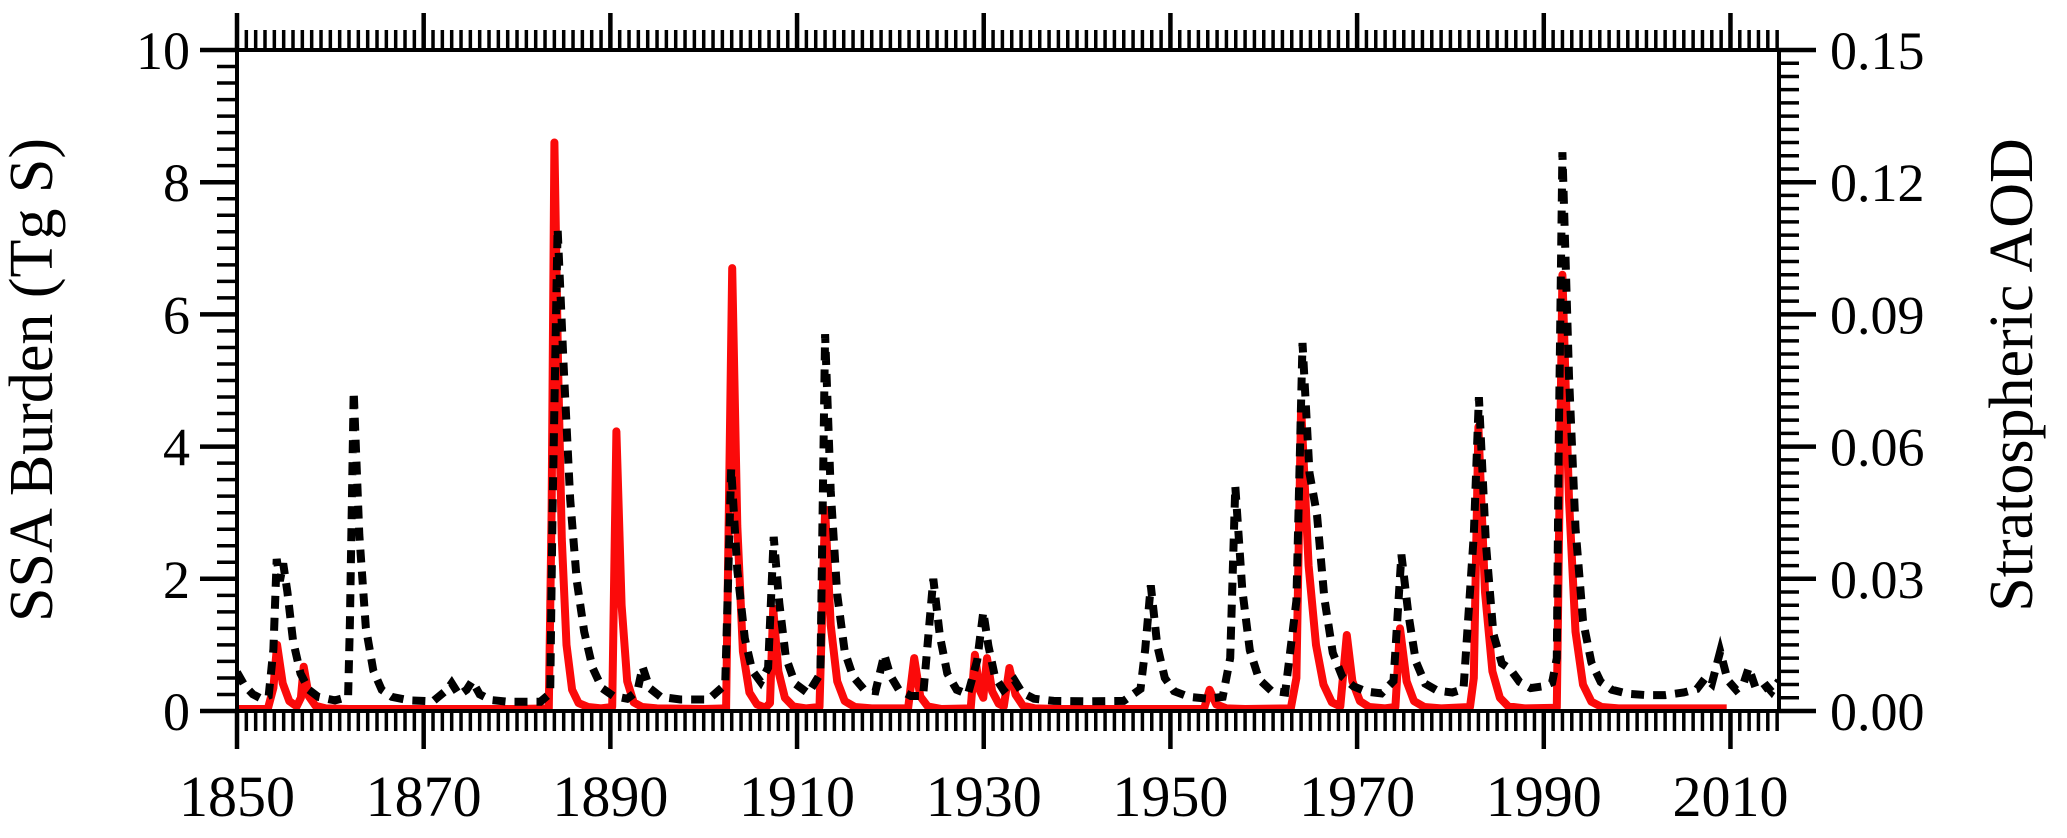 The image size is (2067, 838). Describe the element at coordinates (797, 796) in the screenshot. I see `x-tick-label: 1910` at that location.